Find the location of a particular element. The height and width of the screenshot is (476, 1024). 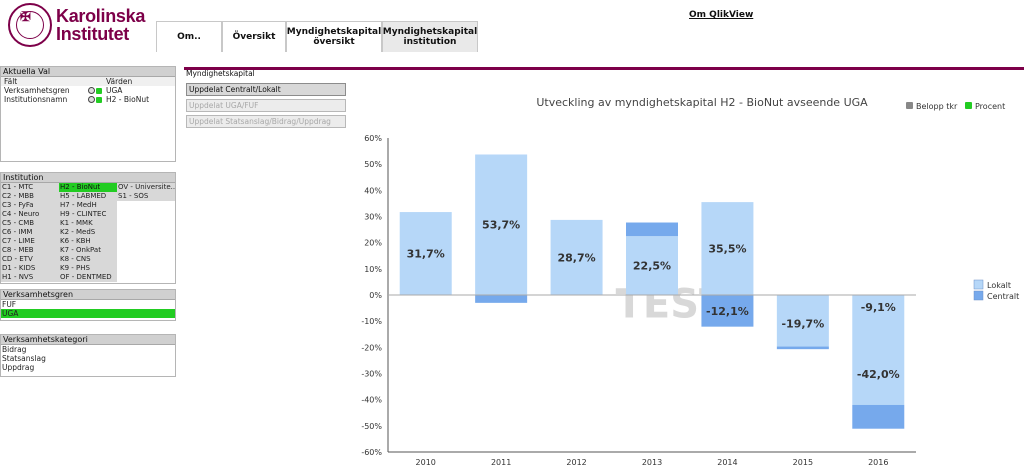

bar-lokalt-2011 is located at coordinates (501, 224).